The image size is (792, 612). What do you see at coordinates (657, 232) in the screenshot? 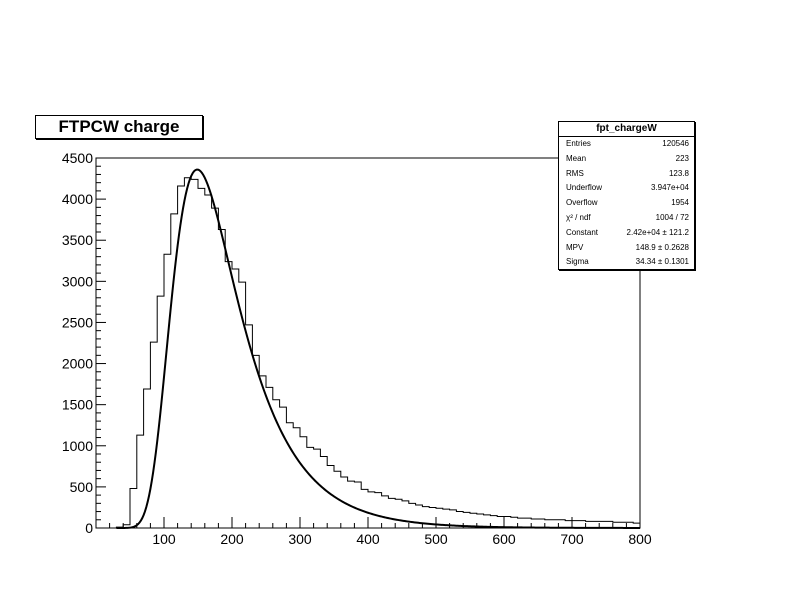
I see `stats-value: 2.42e+04 ± 121.2` at bounding box center [657, 232].